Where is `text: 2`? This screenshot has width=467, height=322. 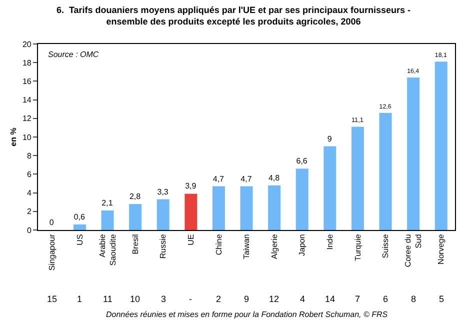
text: 2 is located at coordinates (219, 299).